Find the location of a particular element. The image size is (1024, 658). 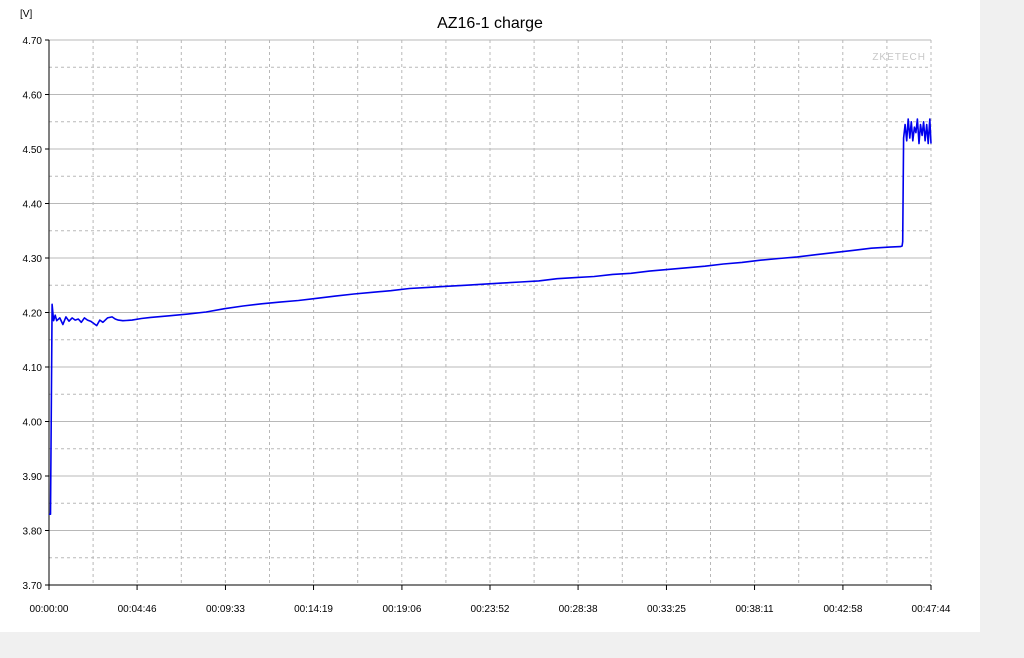

x-tick-label: 00:04:46 is located at coordinates (137, 609).